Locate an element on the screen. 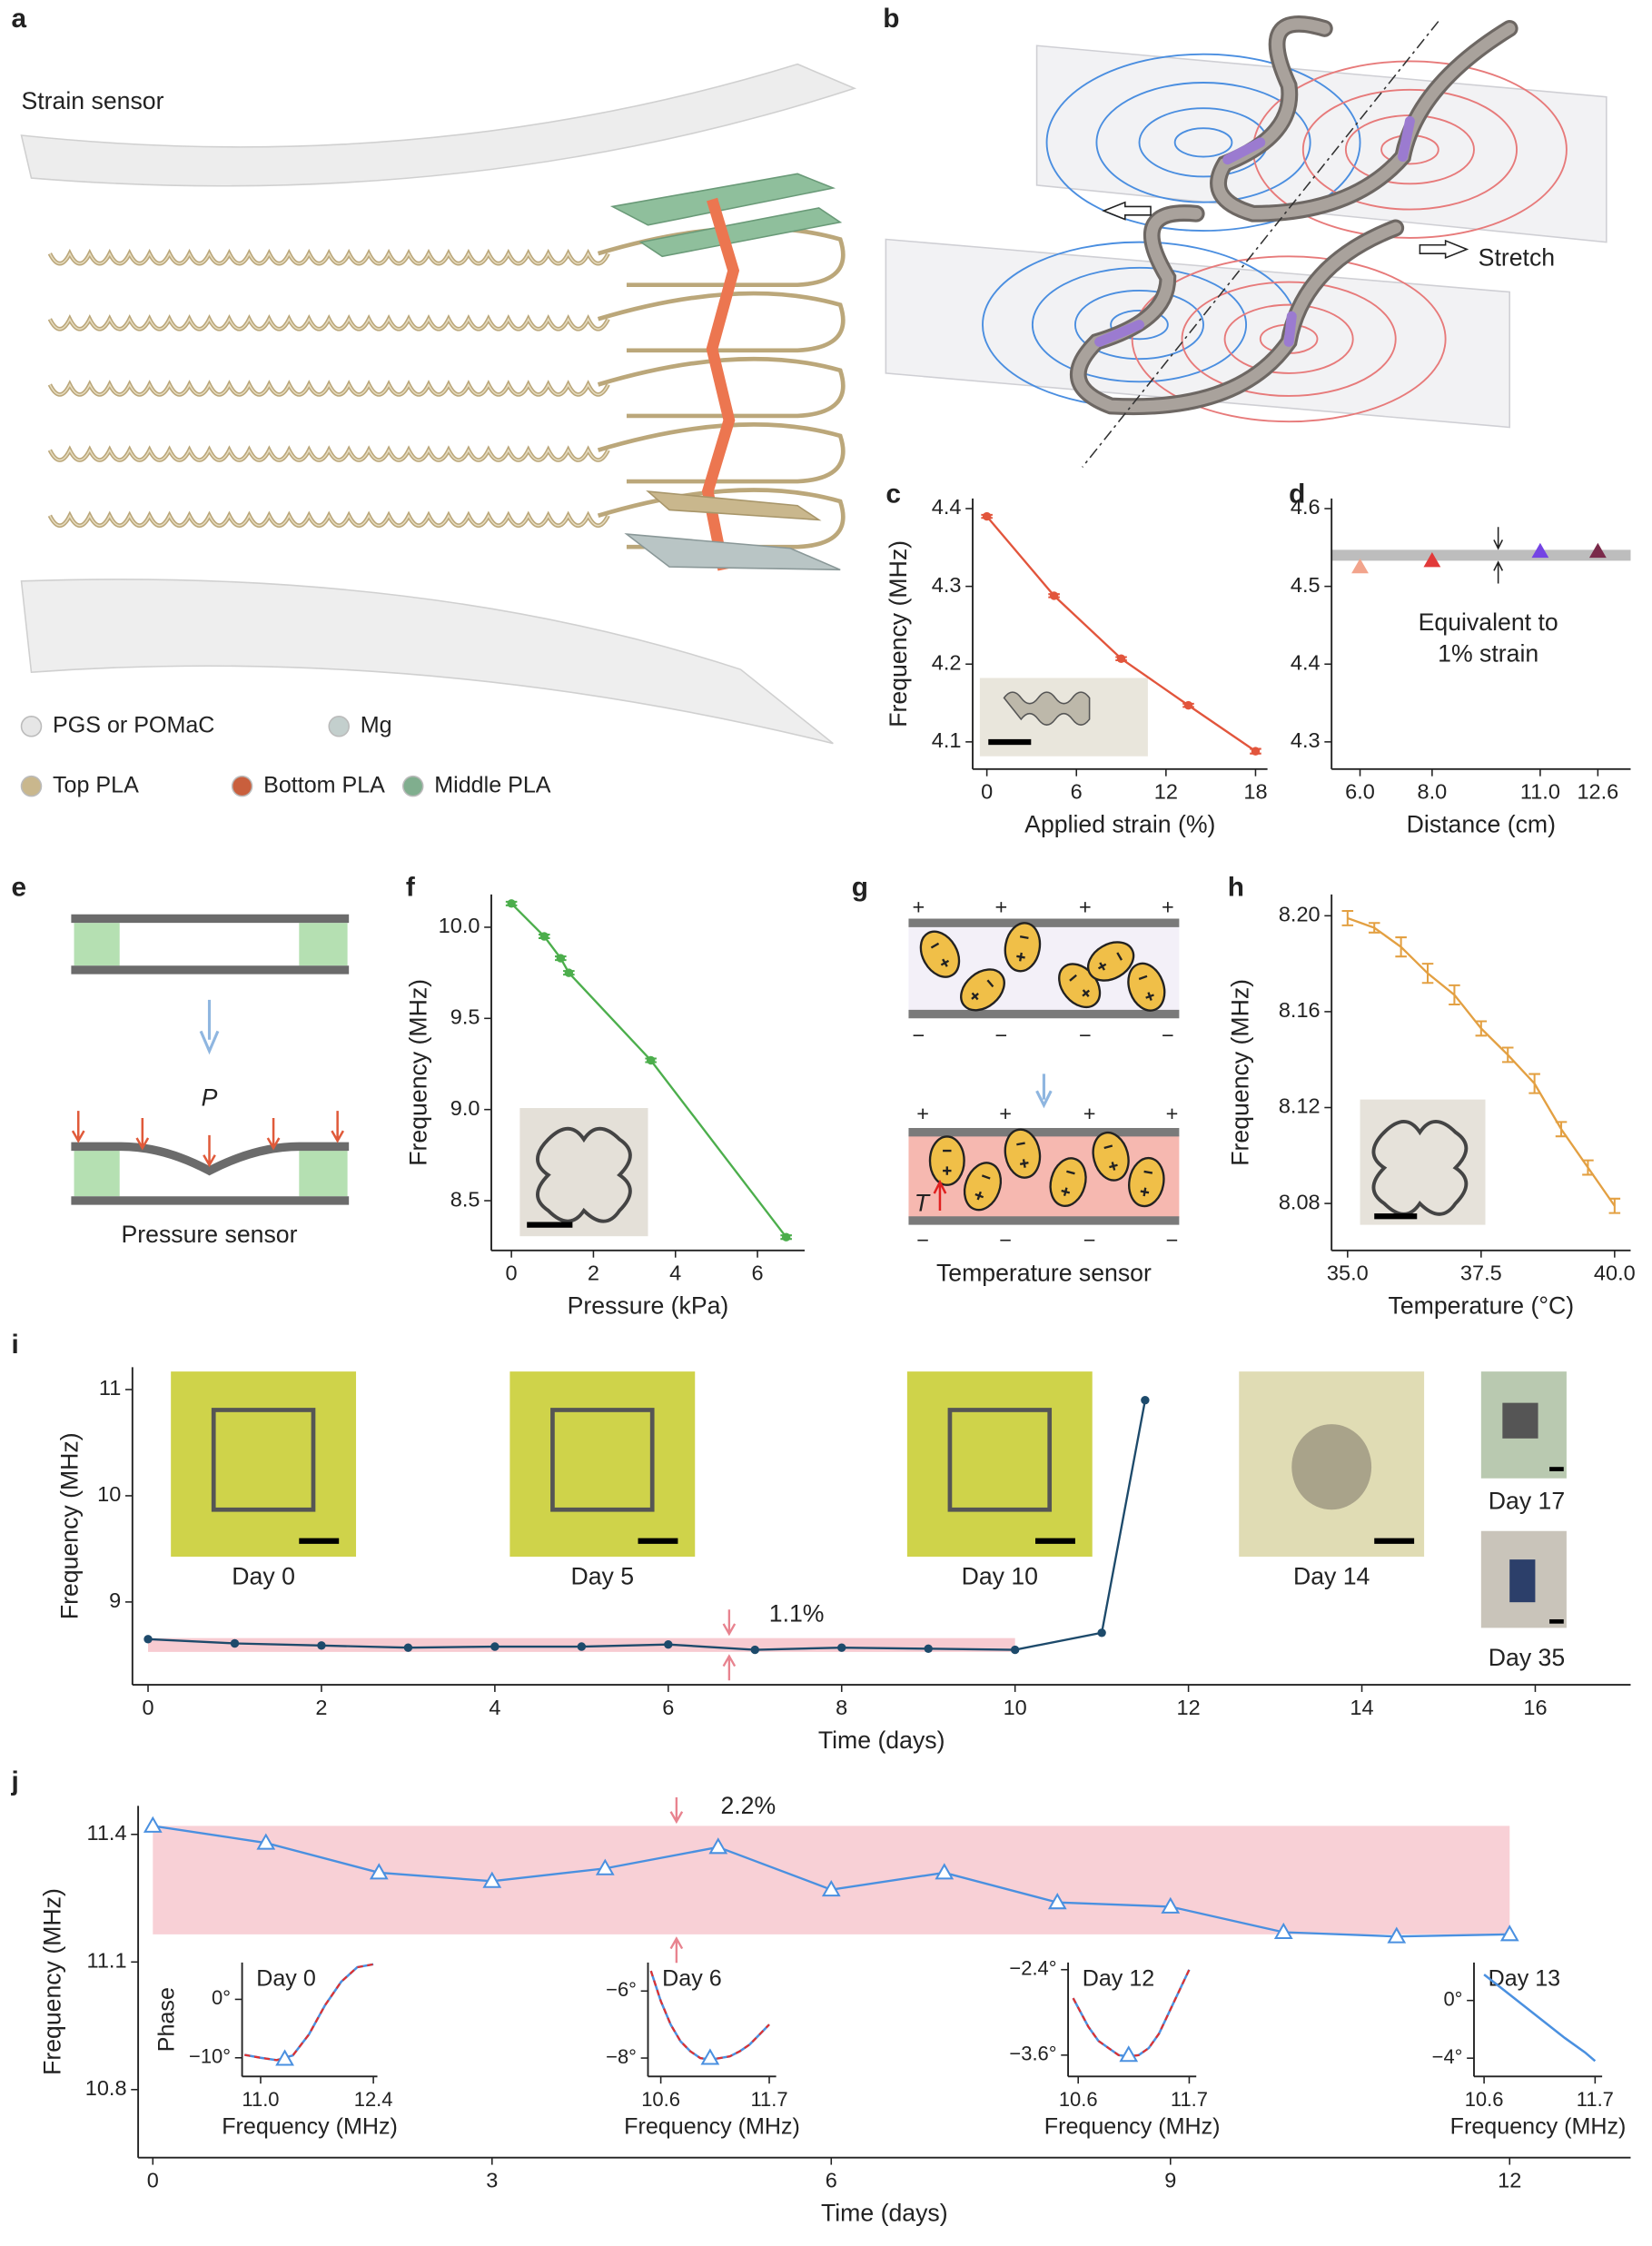  pressure-symbol: P is located at coordinates (210, 1098).